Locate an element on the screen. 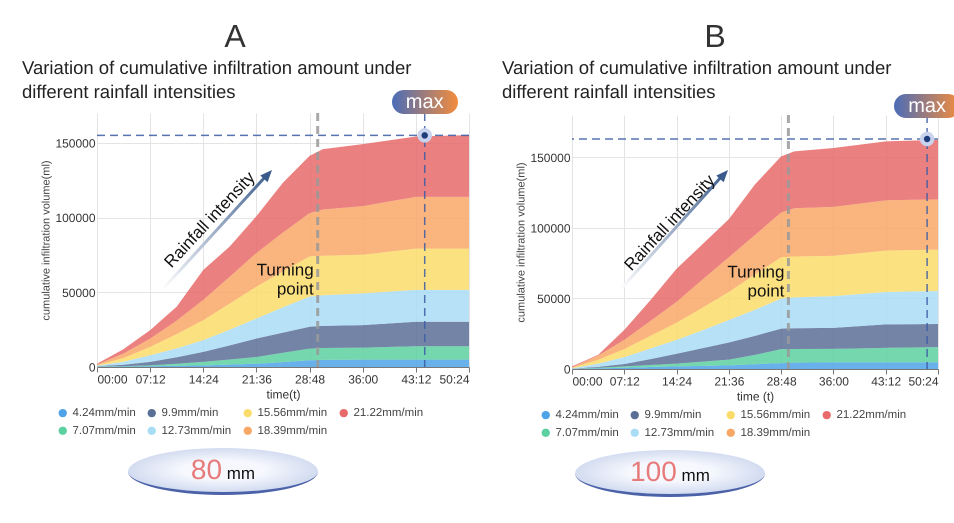  text: 80 mm is located at coordinates (223, 469).